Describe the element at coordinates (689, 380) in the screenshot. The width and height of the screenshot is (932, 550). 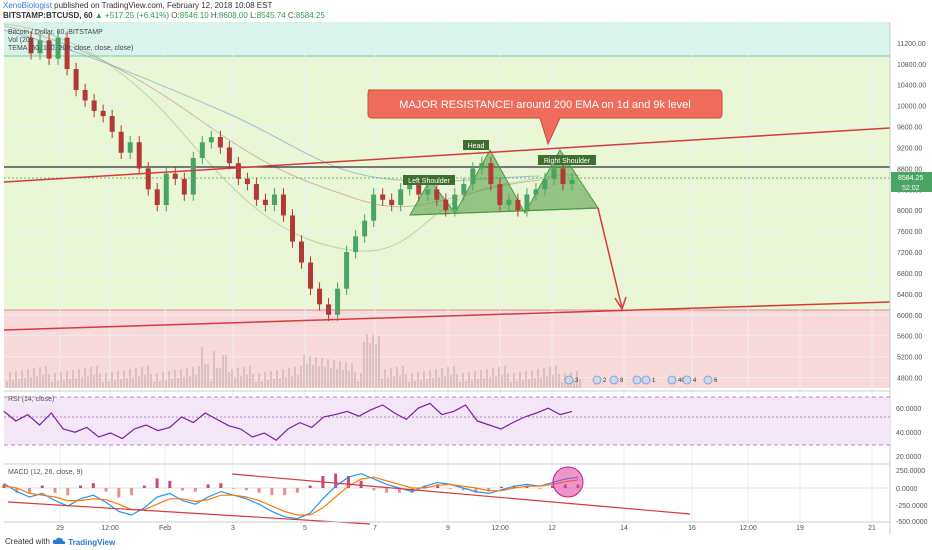
I see `event-marker: 4` at that location.